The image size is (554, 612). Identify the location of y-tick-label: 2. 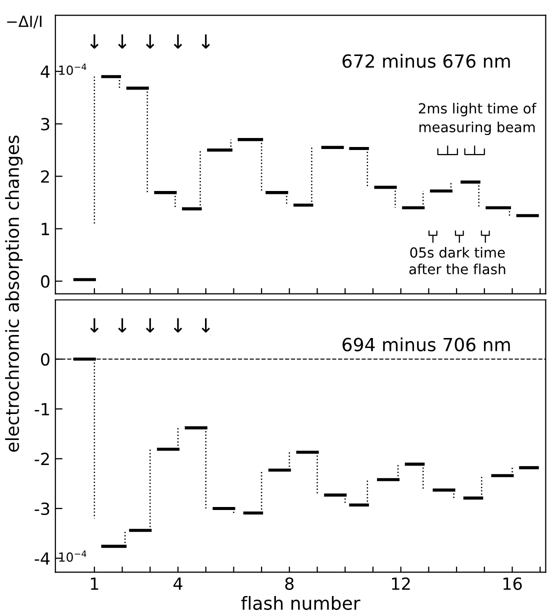
(45, 176).